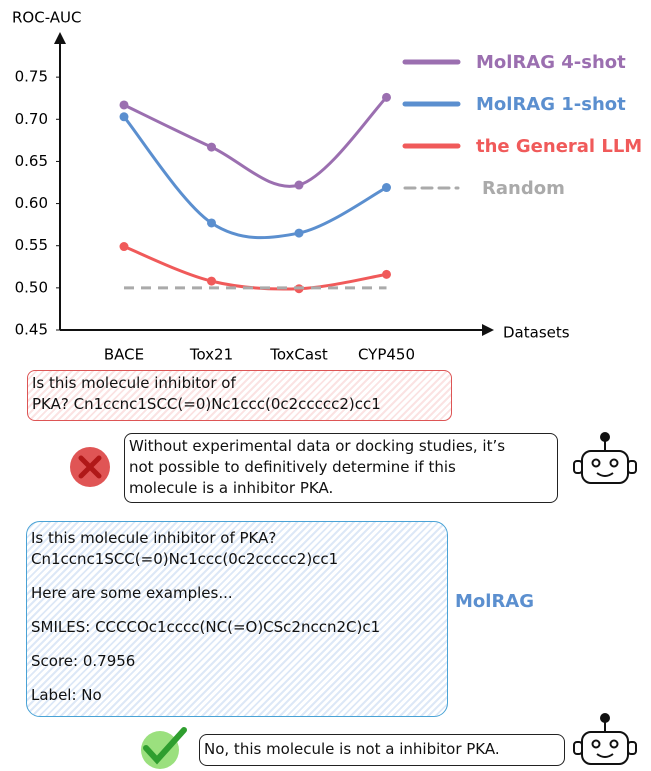  Describe the element at coordinates (206, 404) in the screenshot. I see `query-line: PKA? Cn1ccnc1SCC(=0)Nc1ccc(0c2ccccc2)cc1` at that location.